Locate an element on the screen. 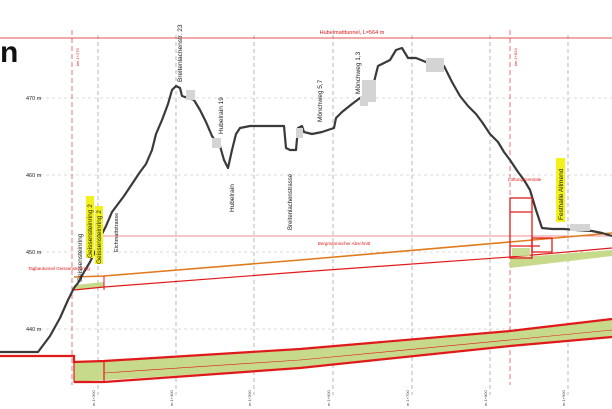 The height and width of the screenshot is (409, 612). tunnel-title: Hubelmatttunnel, L=564 m is located at coordinates (352, 33).